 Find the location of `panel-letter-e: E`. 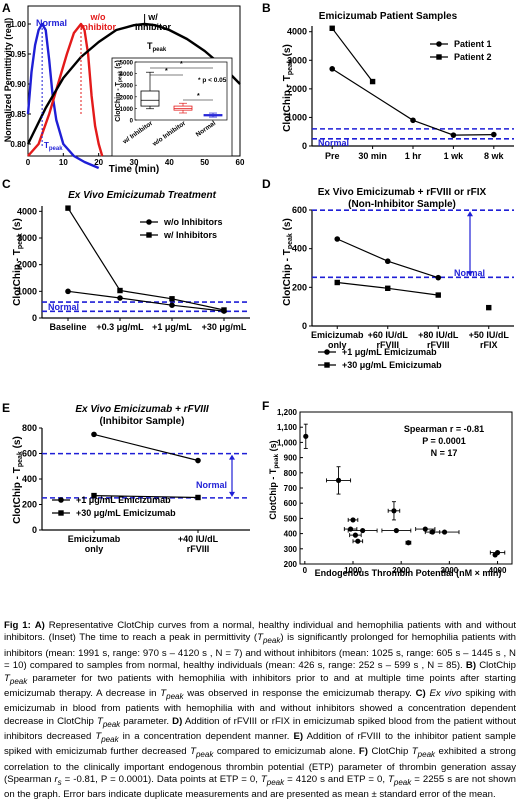

panel-letter-e: E is located at coordinates (6, 408).